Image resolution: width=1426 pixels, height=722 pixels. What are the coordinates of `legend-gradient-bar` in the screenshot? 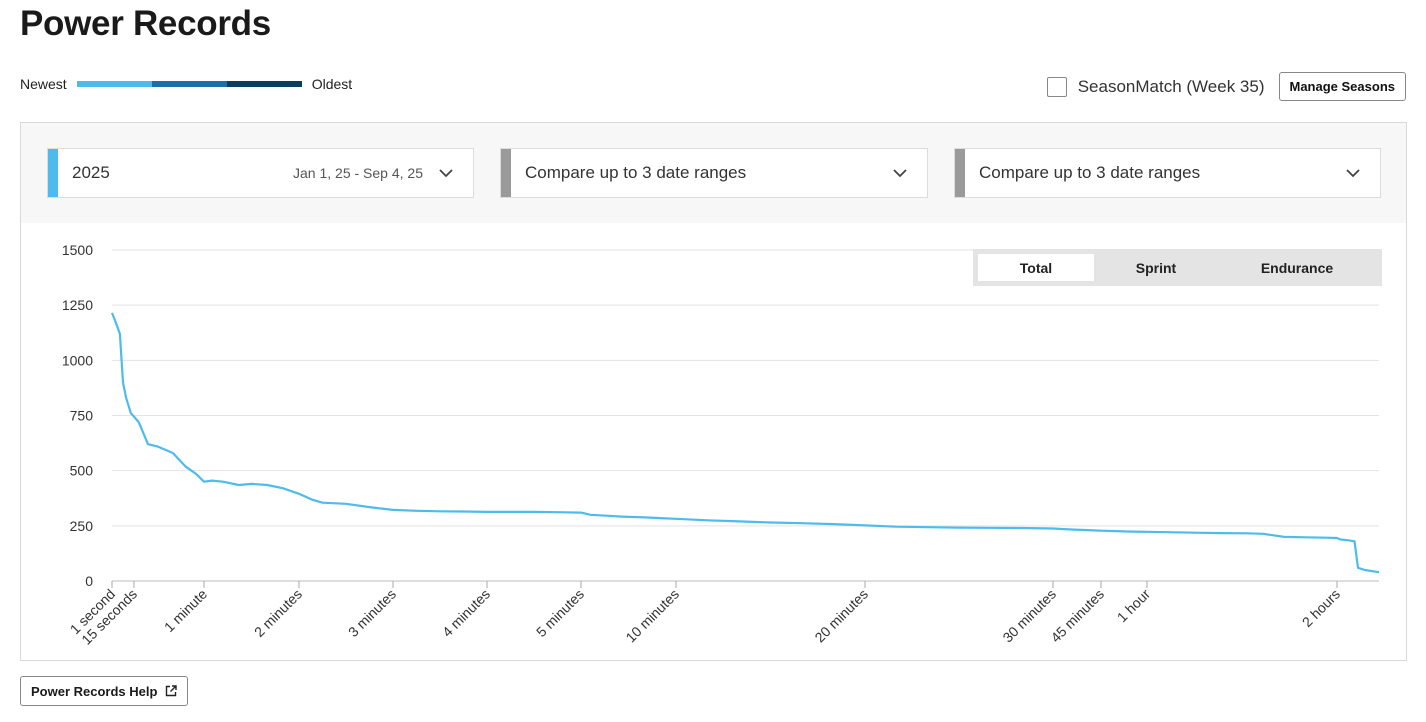 It's located at (189, 84).